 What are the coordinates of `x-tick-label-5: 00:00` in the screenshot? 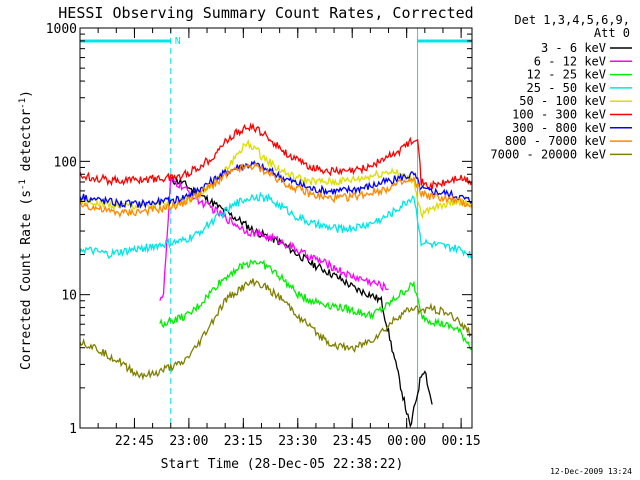 It's located at (406, 441).